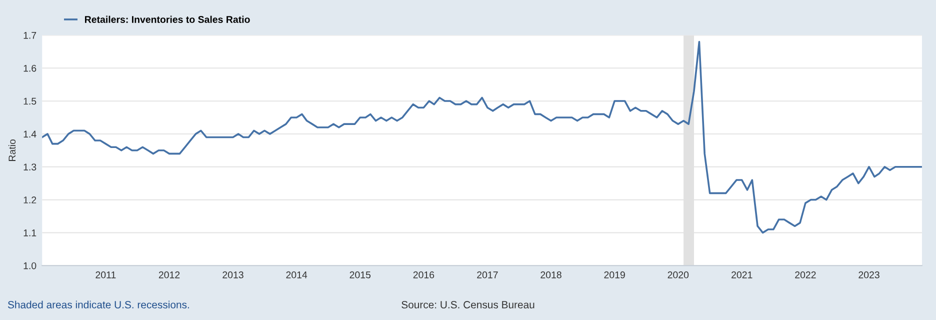 This screenshot has width=936, height=320. Describe the element at coordinates (423, 274) in the screenshot. I see `x-tick-label: 2016` at that location.